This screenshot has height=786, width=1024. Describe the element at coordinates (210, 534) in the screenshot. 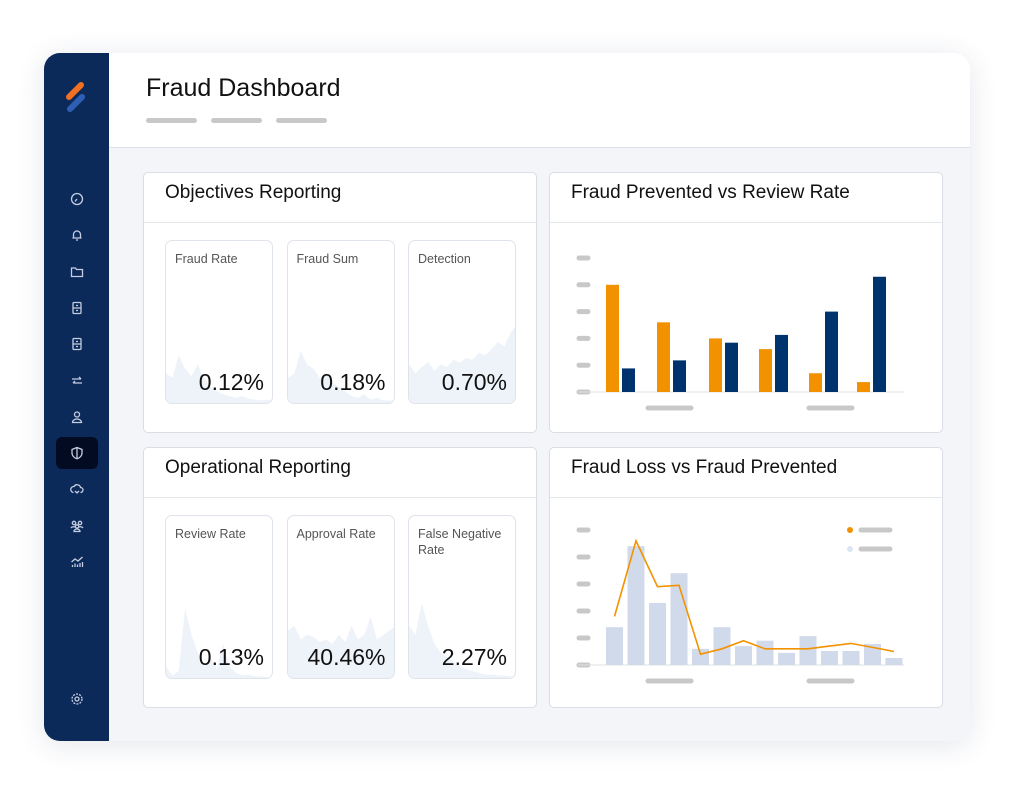

I see `kpi-label: Review Rate` at that location.